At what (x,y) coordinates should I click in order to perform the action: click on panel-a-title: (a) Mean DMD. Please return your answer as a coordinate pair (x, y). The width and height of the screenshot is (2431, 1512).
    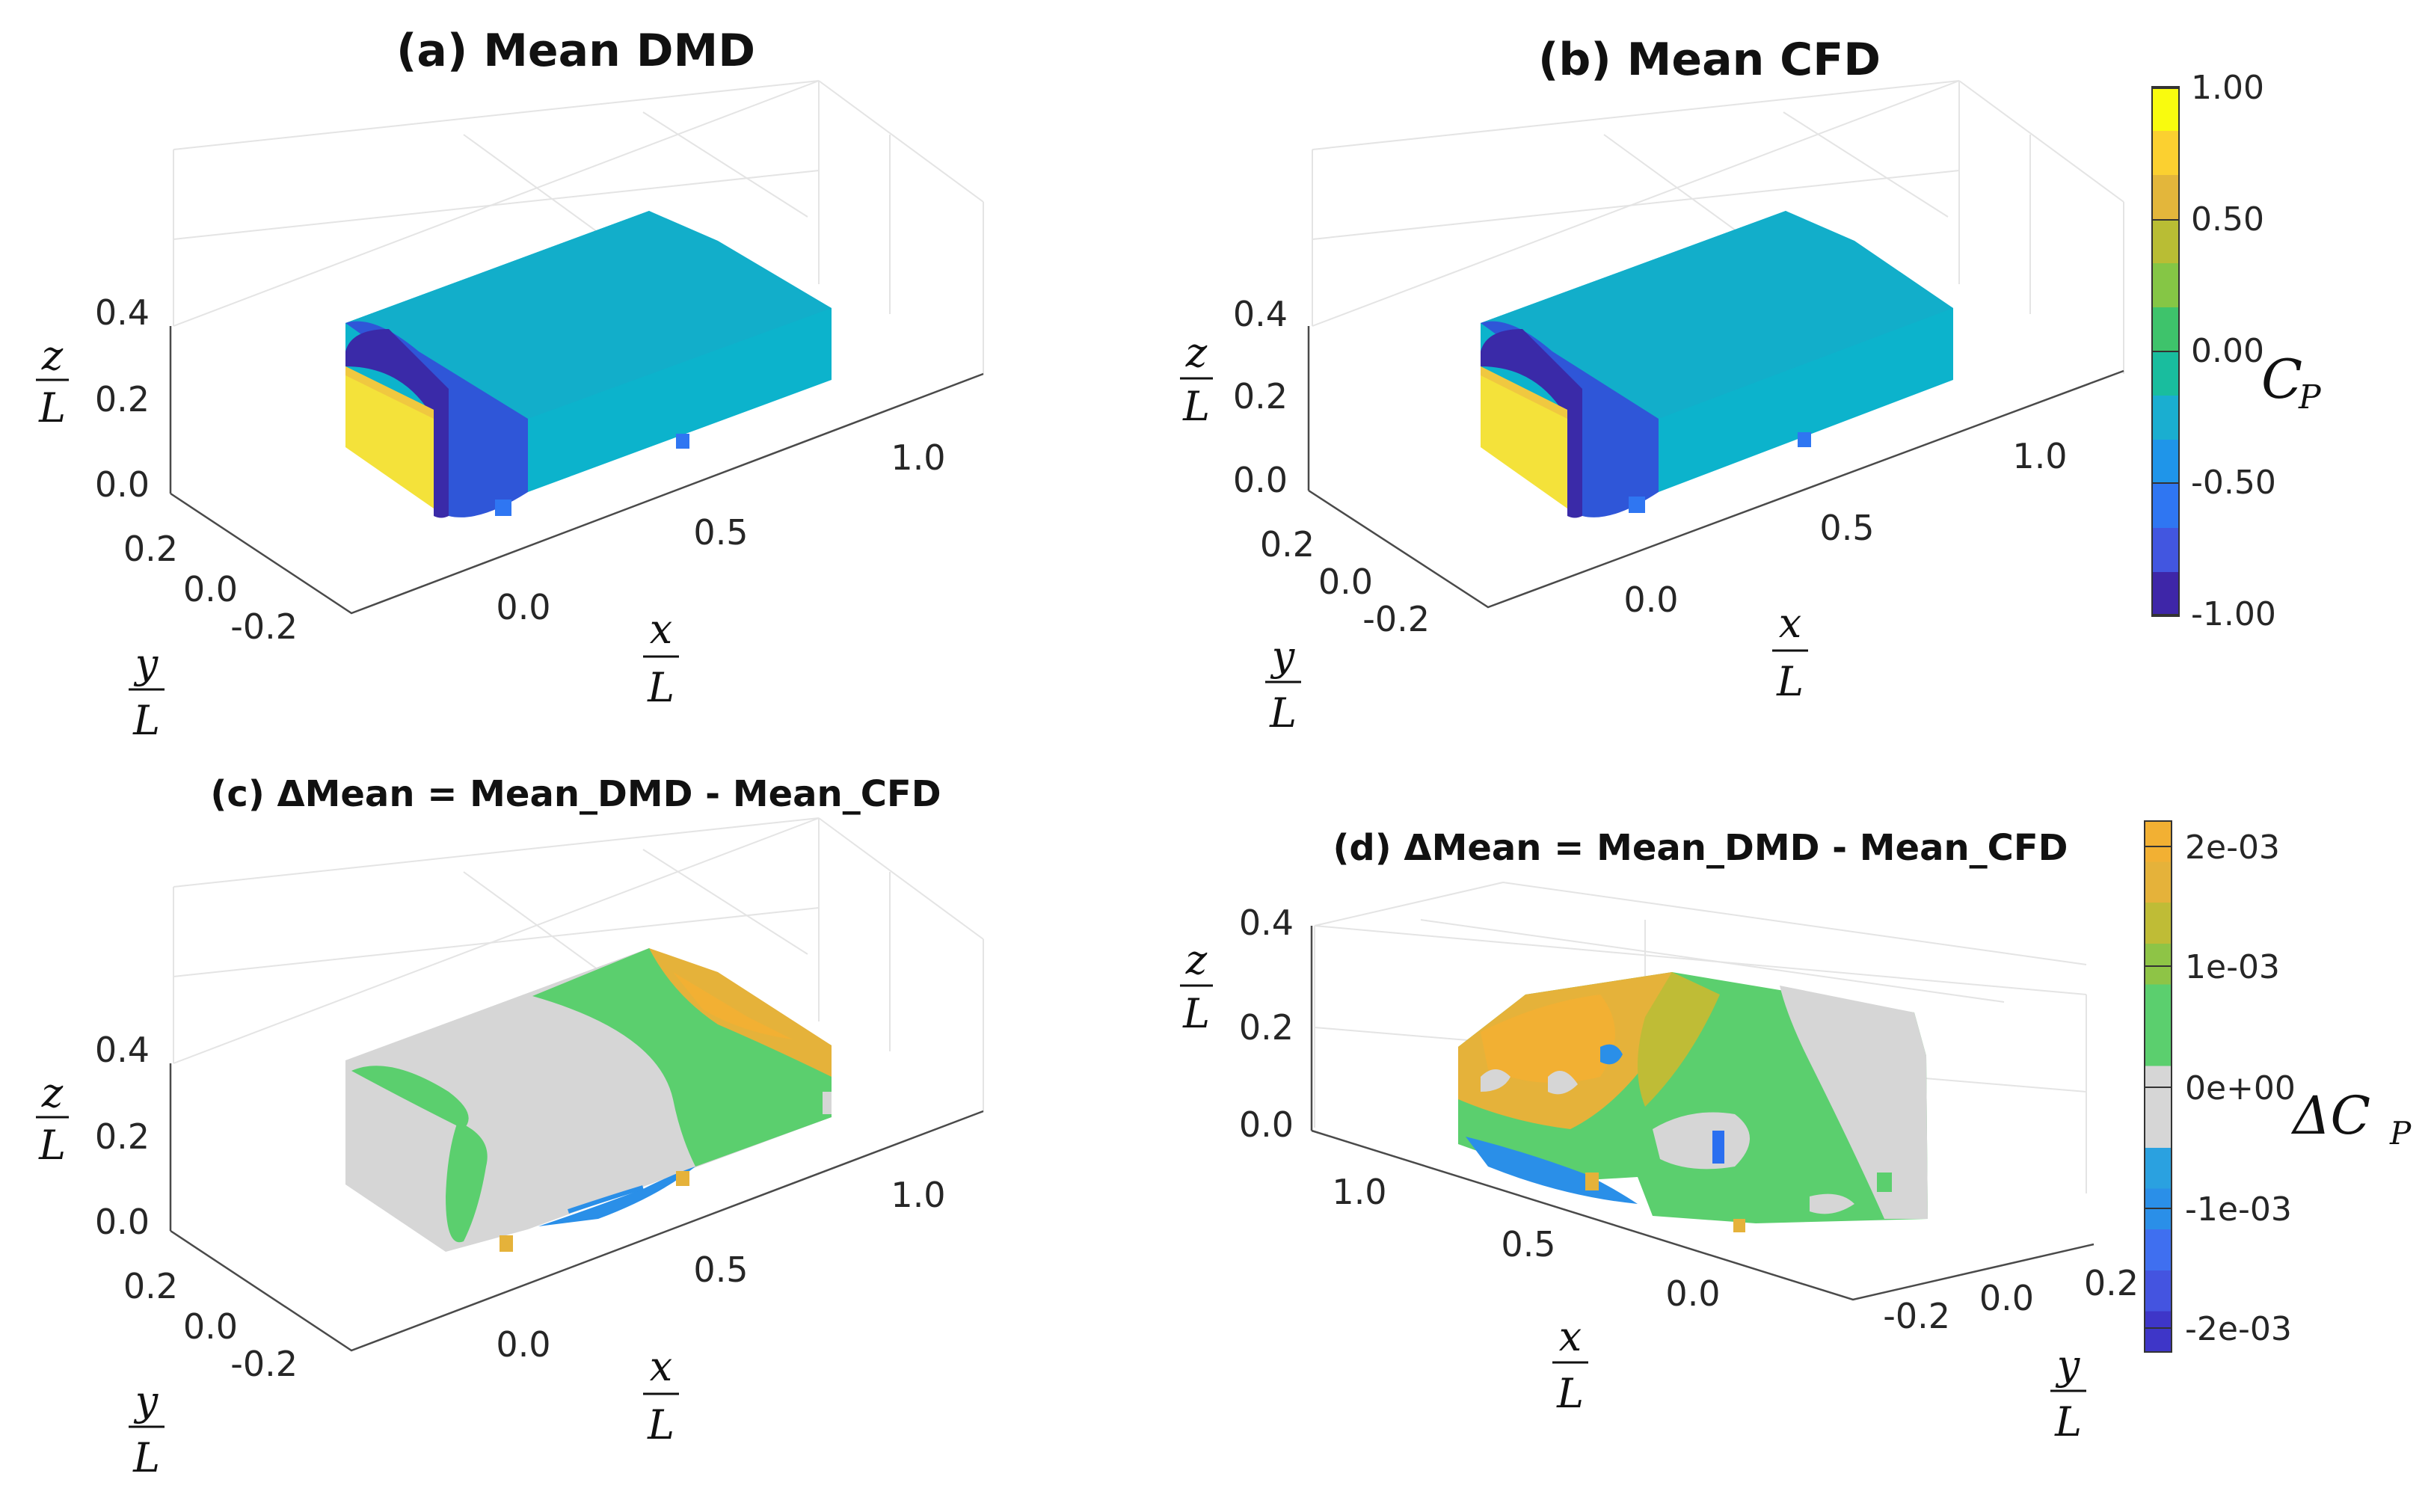
    Looking at the image, I should click on (575, 51).